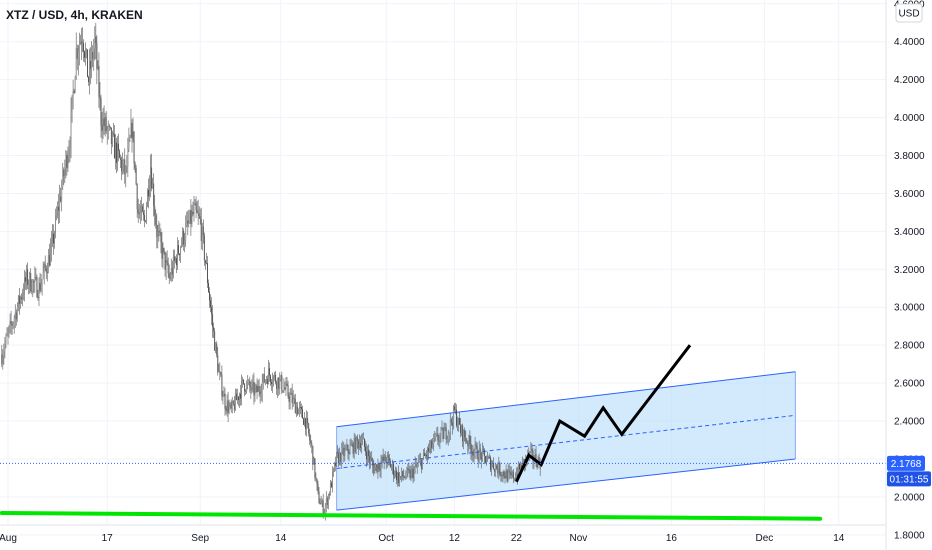  Describe the element at coordinates (566, 441) in the screenshot. I see `regression-channel` at that location.